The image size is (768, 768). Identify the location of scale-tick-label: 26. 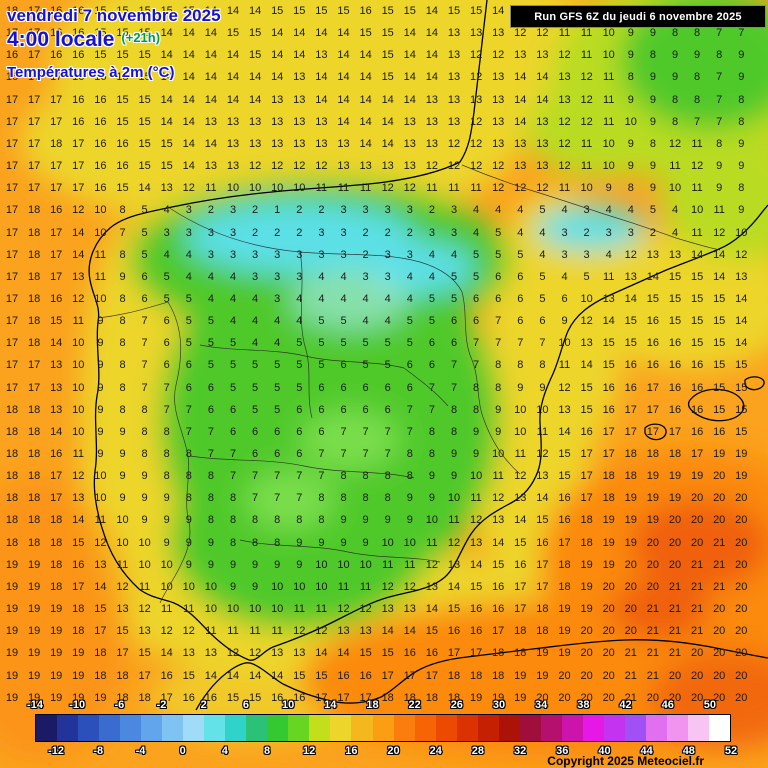
(456, 705).